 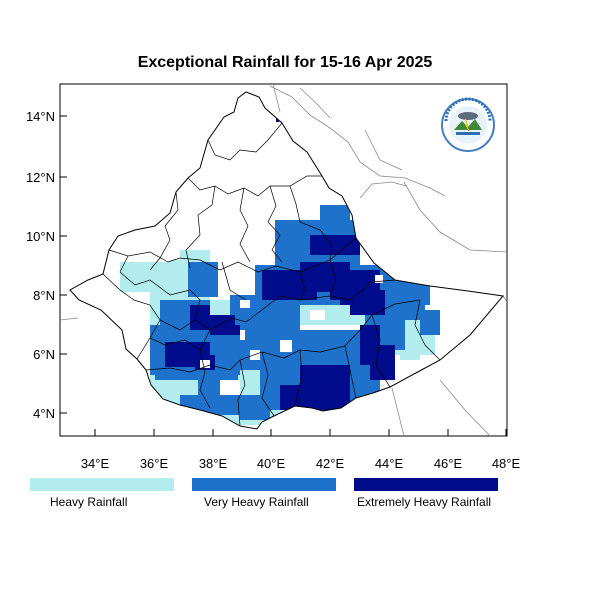 I want to click on institute-logo, so click(x=468, y=124).